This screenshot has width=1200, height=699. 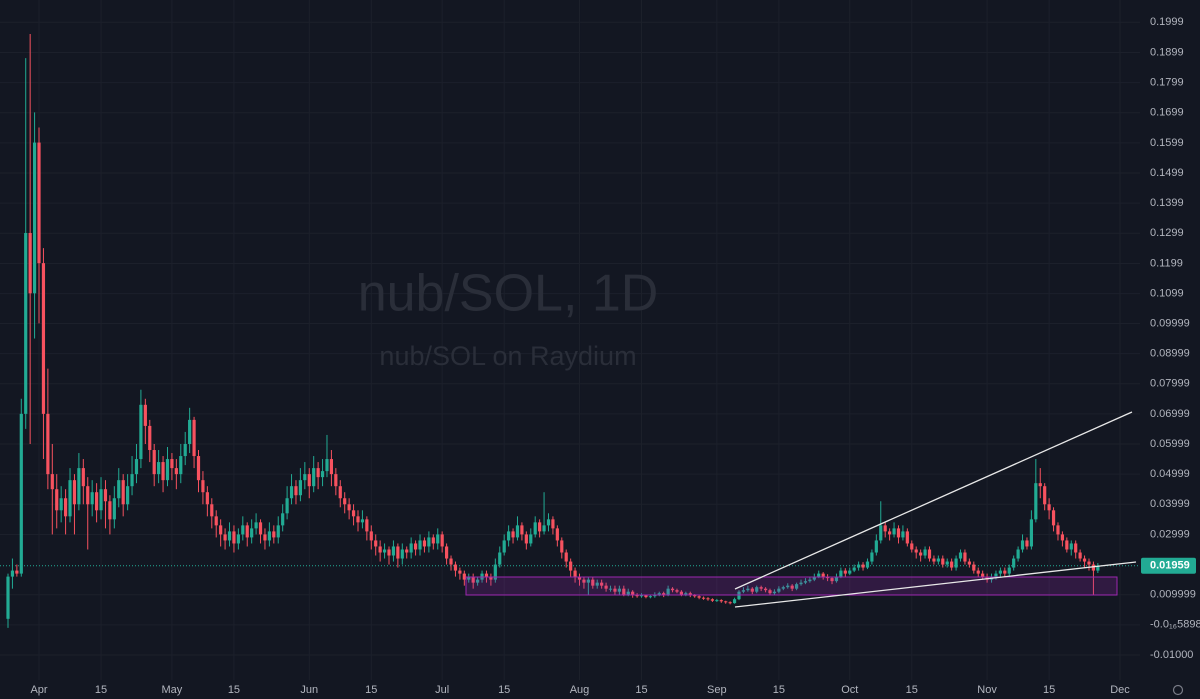 What do you see at coordinates (38, 690) in the screenshot?
I see `x-tick-label: Apr` at bounding box center [38, 690].